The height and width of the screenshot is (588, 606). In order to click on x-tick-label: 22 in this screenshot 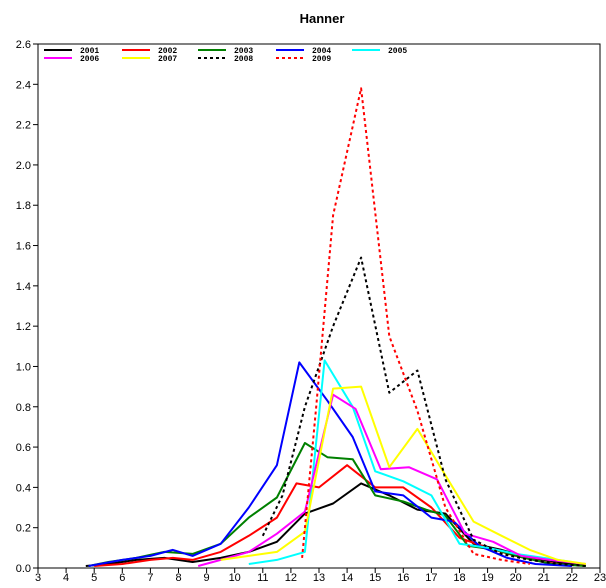, I will do `click(572, 578)`.